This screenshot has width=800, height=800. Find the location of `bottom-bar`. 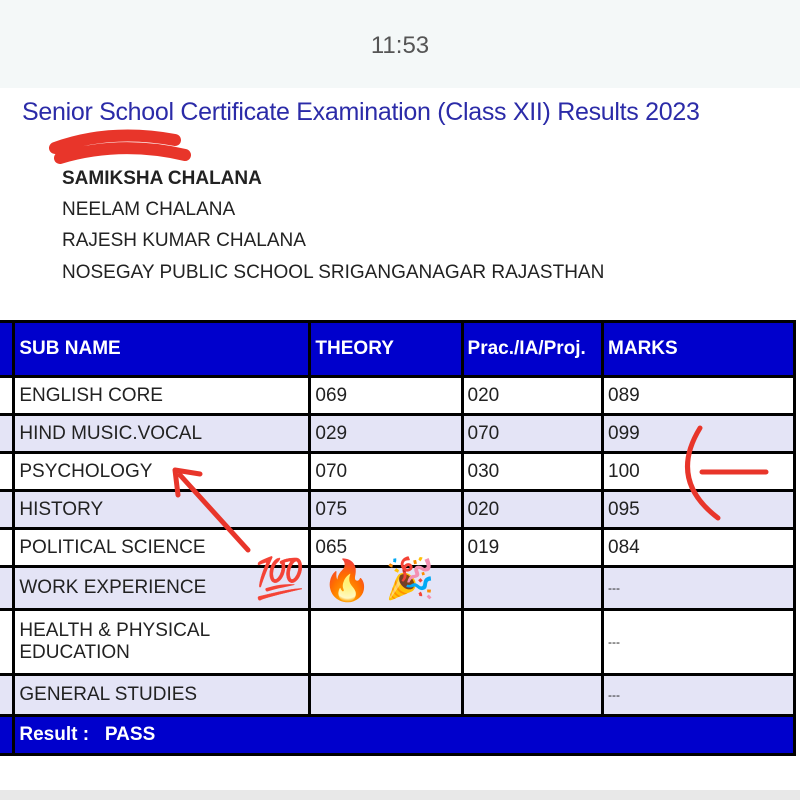

bottom-bar is located at coordinates (400, 795).